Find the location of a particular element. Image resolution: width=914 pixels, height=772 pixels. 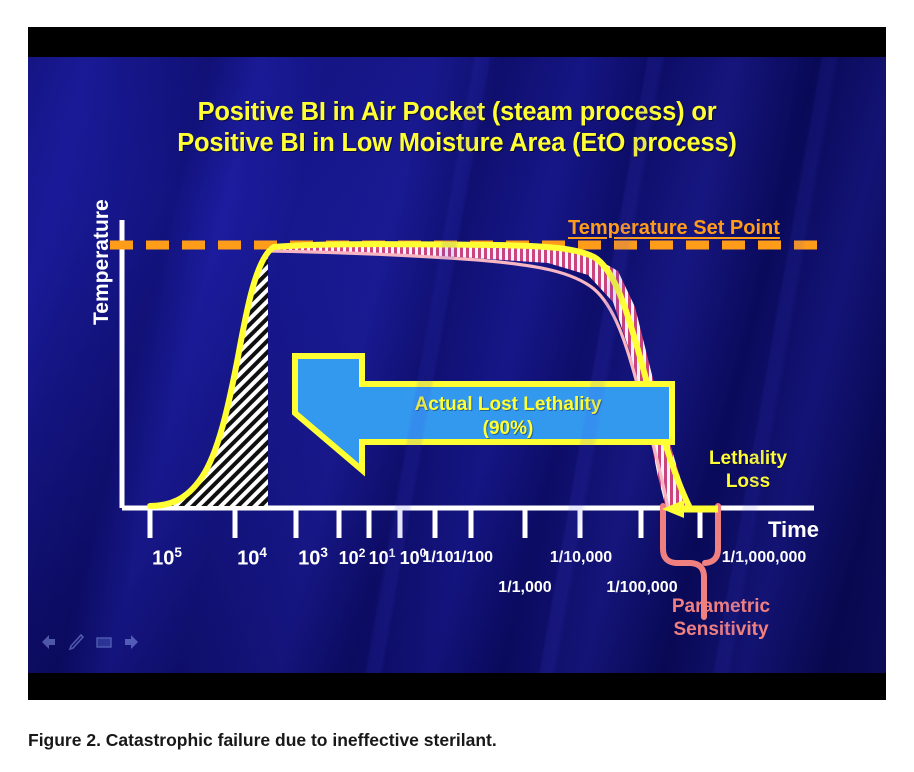

x-tick-label-1e2: 10² is located at coordinates (352, 557).